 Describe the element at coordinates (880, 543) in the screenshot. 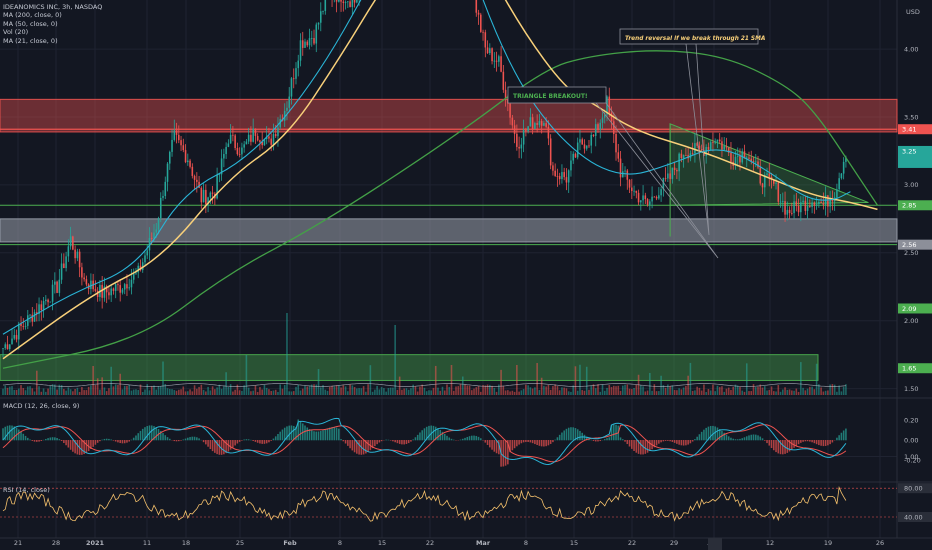

I see `x-tick-label: 26` at that location.